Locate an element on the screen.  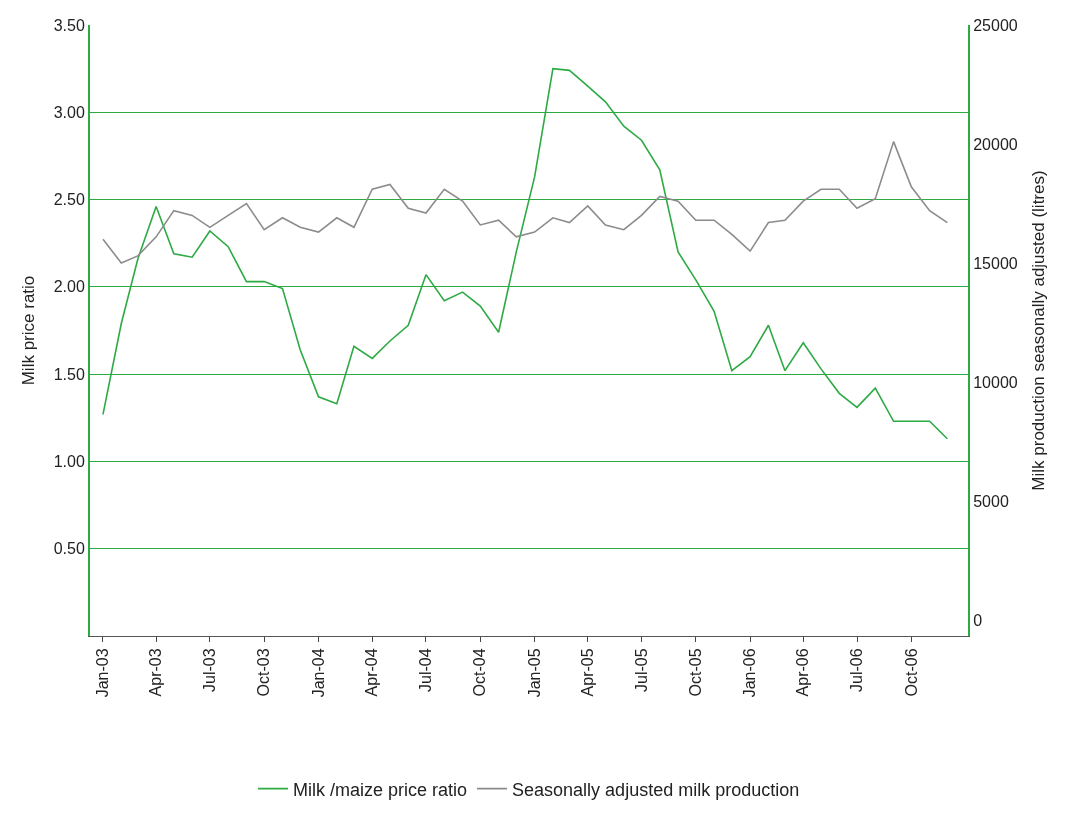
y-axis-title: Milk price ratio is located at coordinates (28, 330).